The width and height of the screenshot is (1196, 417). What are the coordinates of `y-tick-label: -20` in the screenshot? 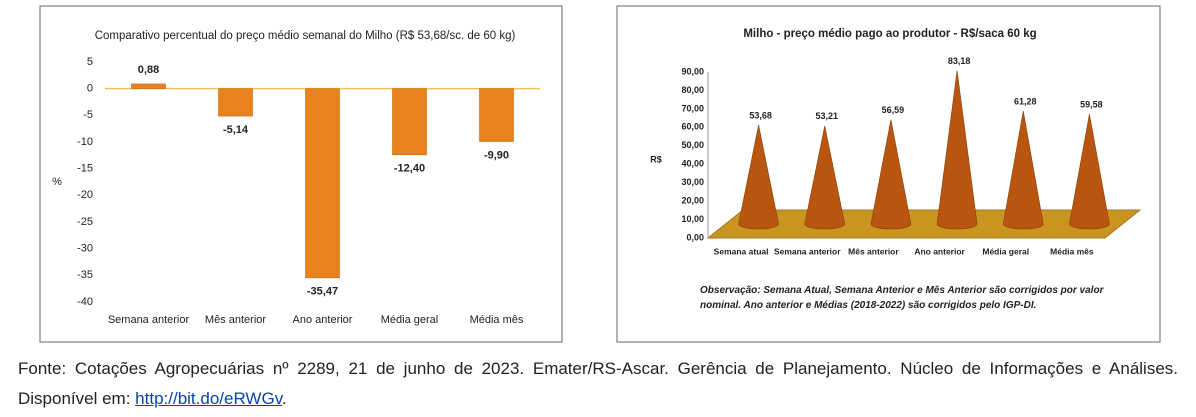 It's located at (85, 195).